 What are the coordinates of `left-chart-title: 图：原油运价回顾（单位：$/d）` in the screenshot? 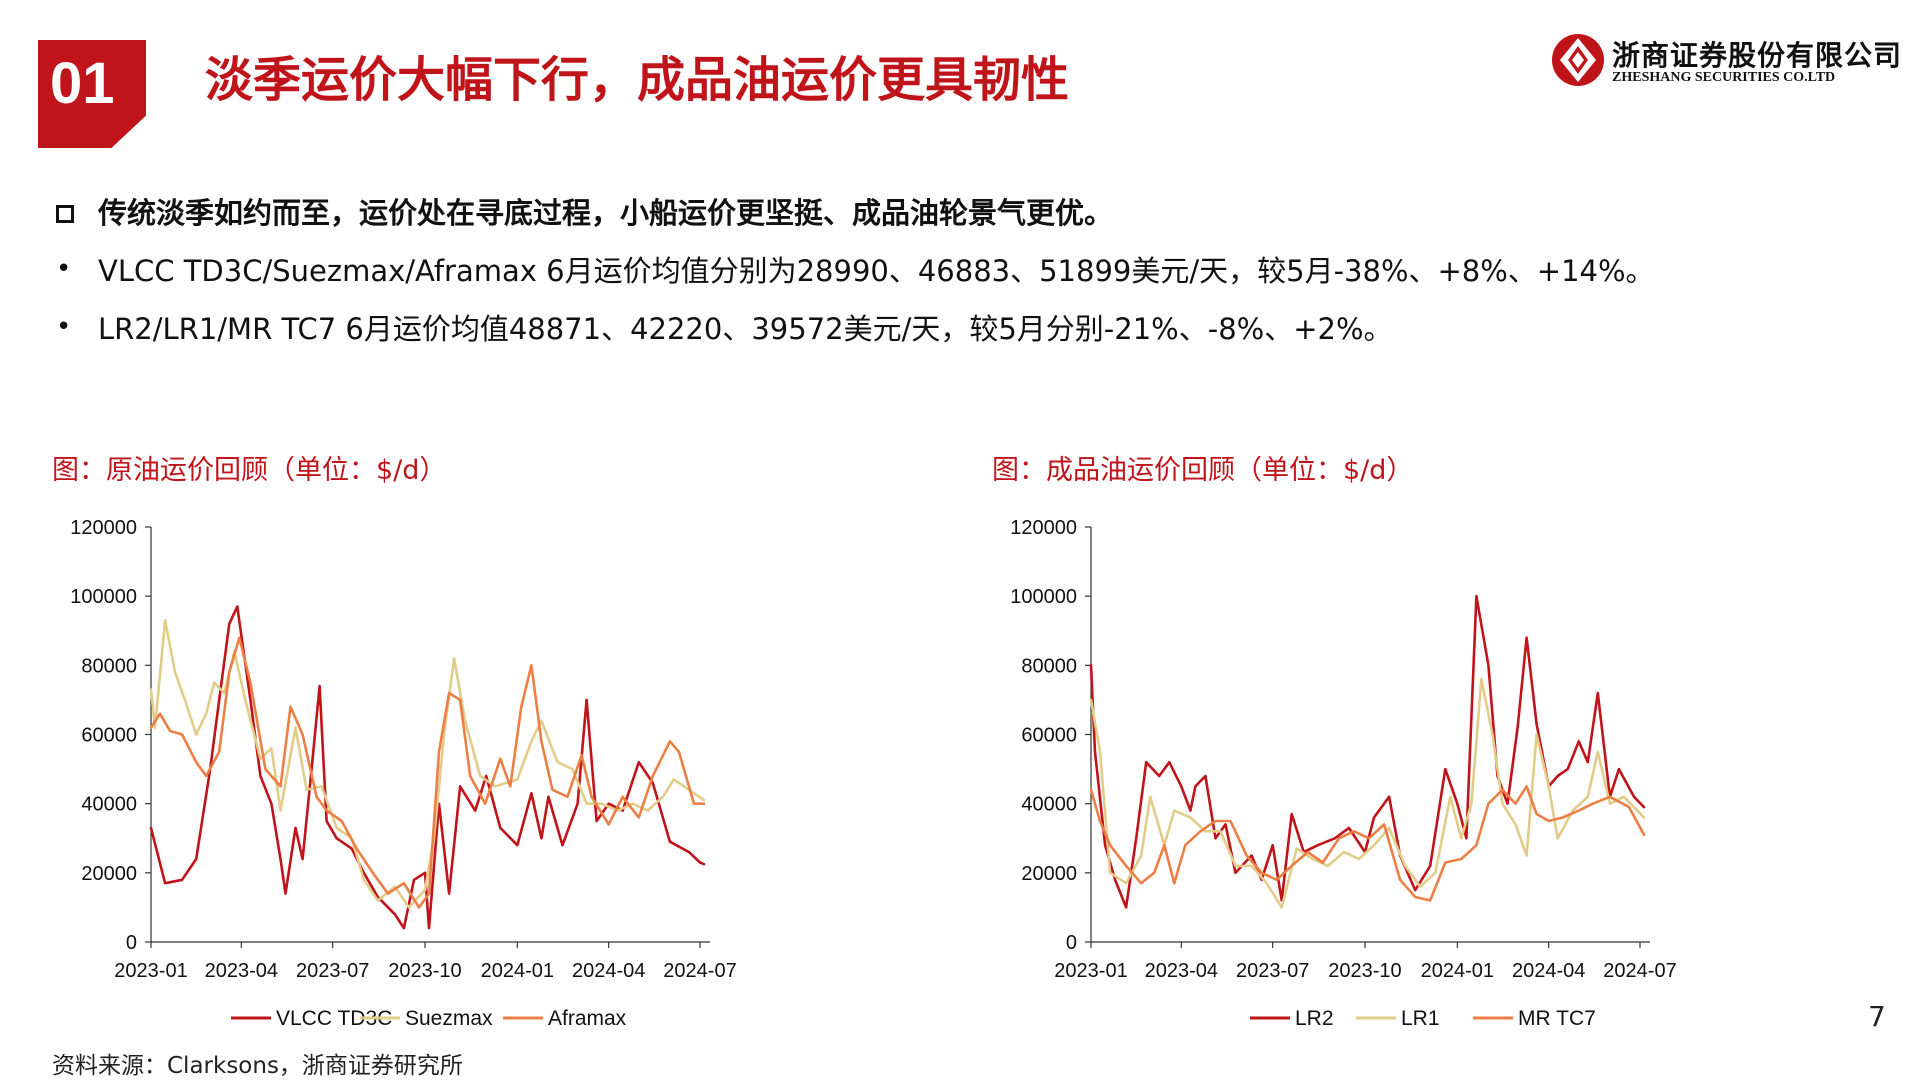 It's located at (249, 470).